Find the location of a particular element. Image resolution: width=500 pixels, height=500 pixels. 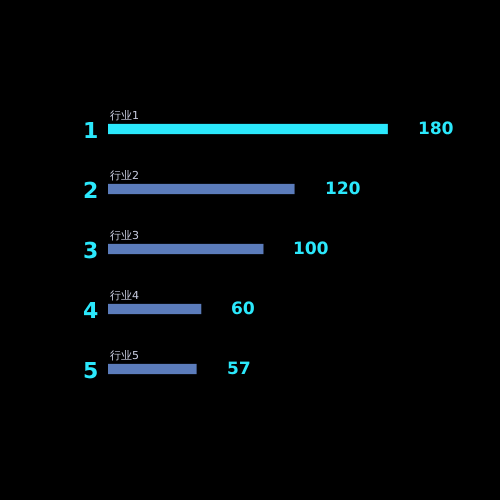

data-label: 100 is located at coordinates (311, 249).